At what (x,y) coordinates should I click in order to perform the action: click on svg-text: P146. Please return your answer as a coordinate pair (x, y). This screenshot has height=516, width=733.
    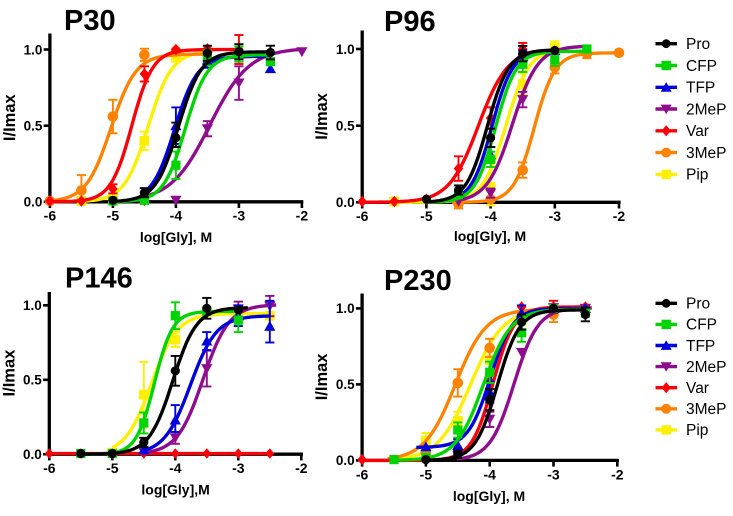
    Looking at the image, I should click on (99, 279).